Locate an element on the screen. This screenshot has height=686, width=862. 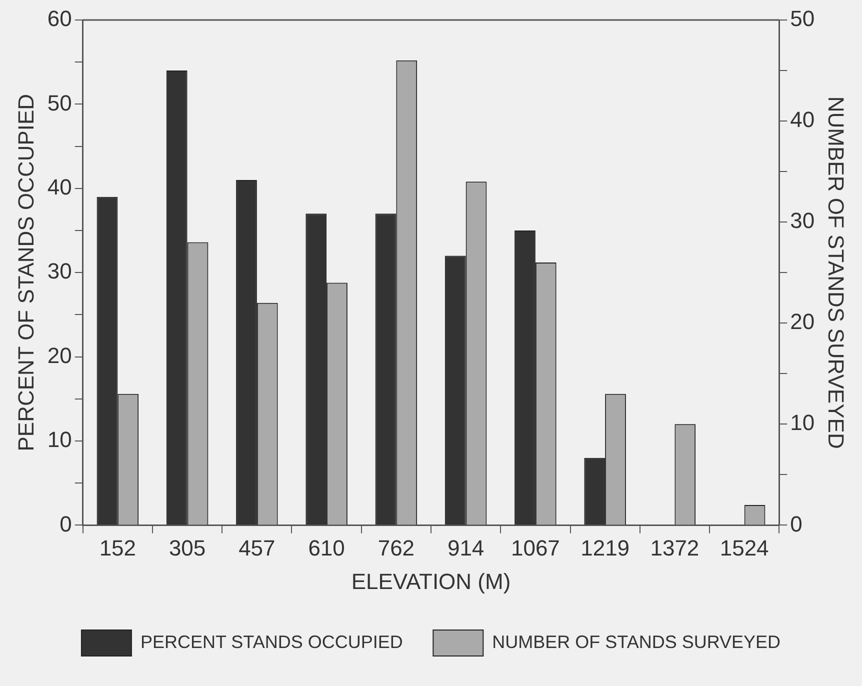
y-tick-label: 20 is located at coordinates (59, 355).